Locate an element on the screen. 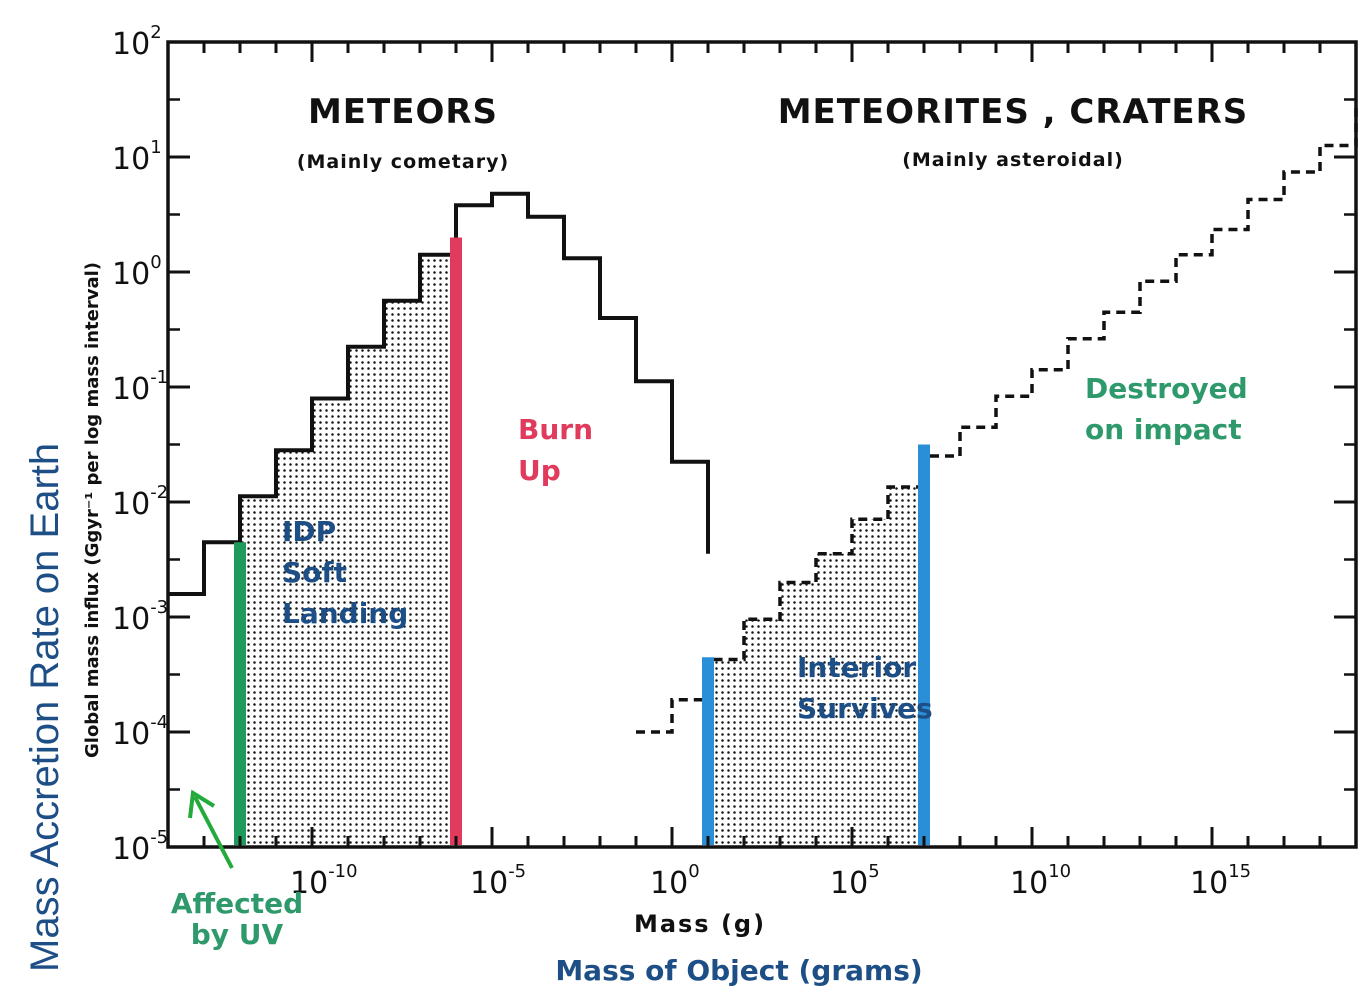  interior-survives-label: Interior Survives is located at coordinates (865, 688).